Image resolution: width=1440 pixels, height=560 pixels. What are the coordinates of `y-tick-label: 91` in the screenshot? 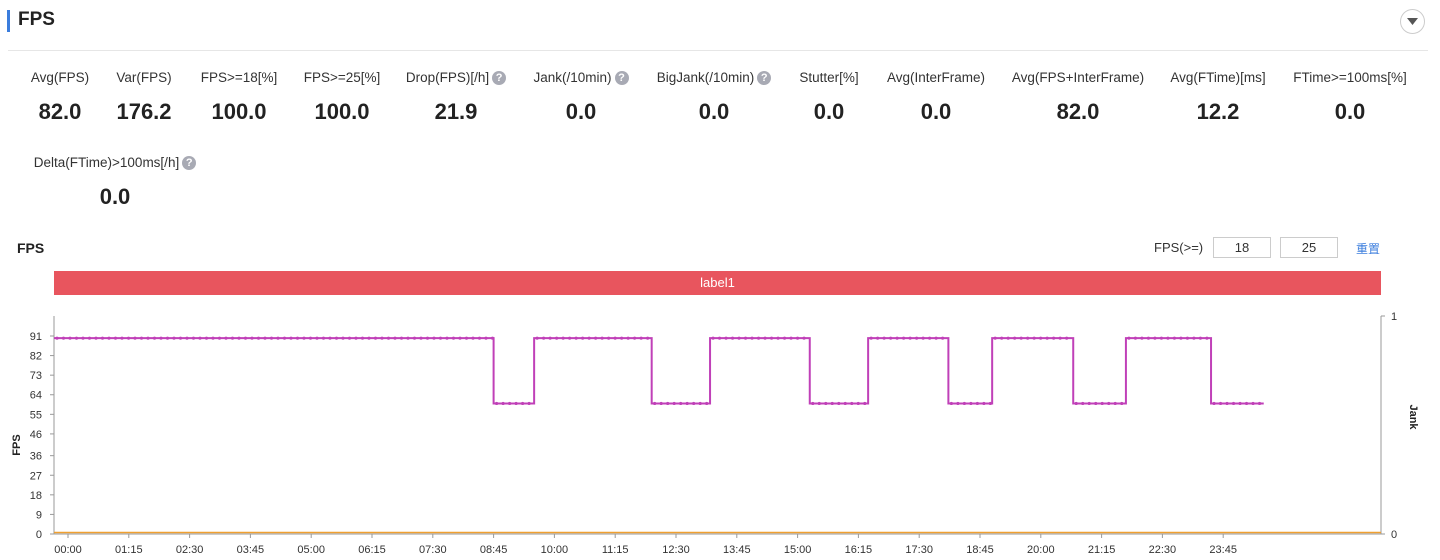 It's located at (36, 337).